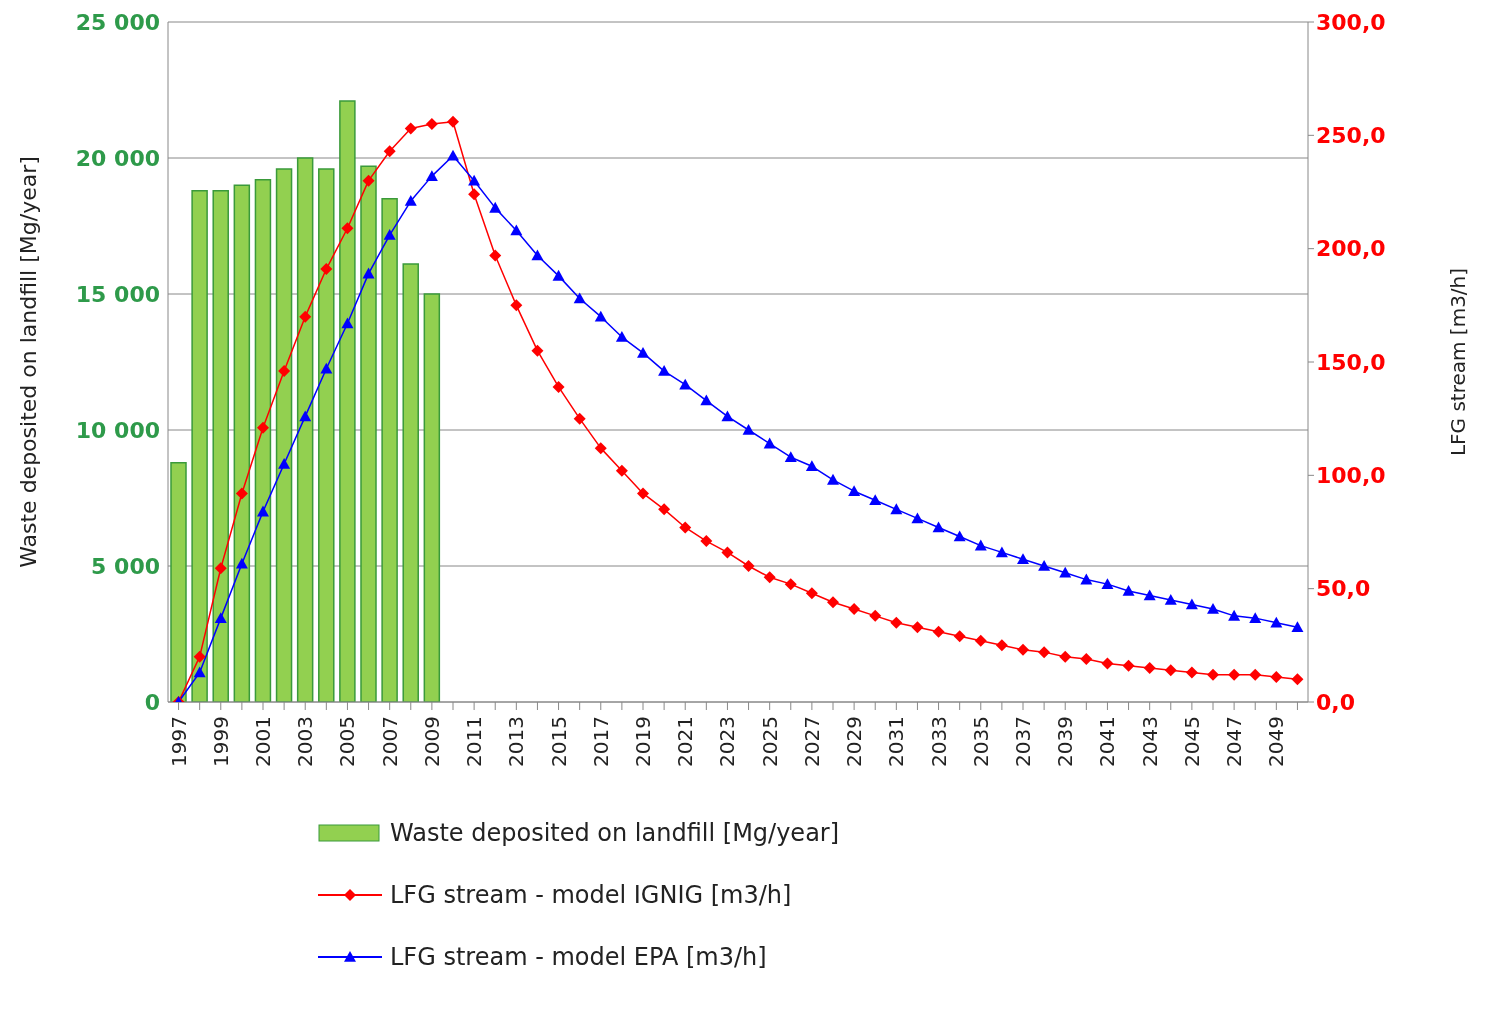 This screenshot has height=1012, width=1492. Describe the element at coordinates (854, 741) in the screenshot. I see `x-tick-label: 2029` at that location.